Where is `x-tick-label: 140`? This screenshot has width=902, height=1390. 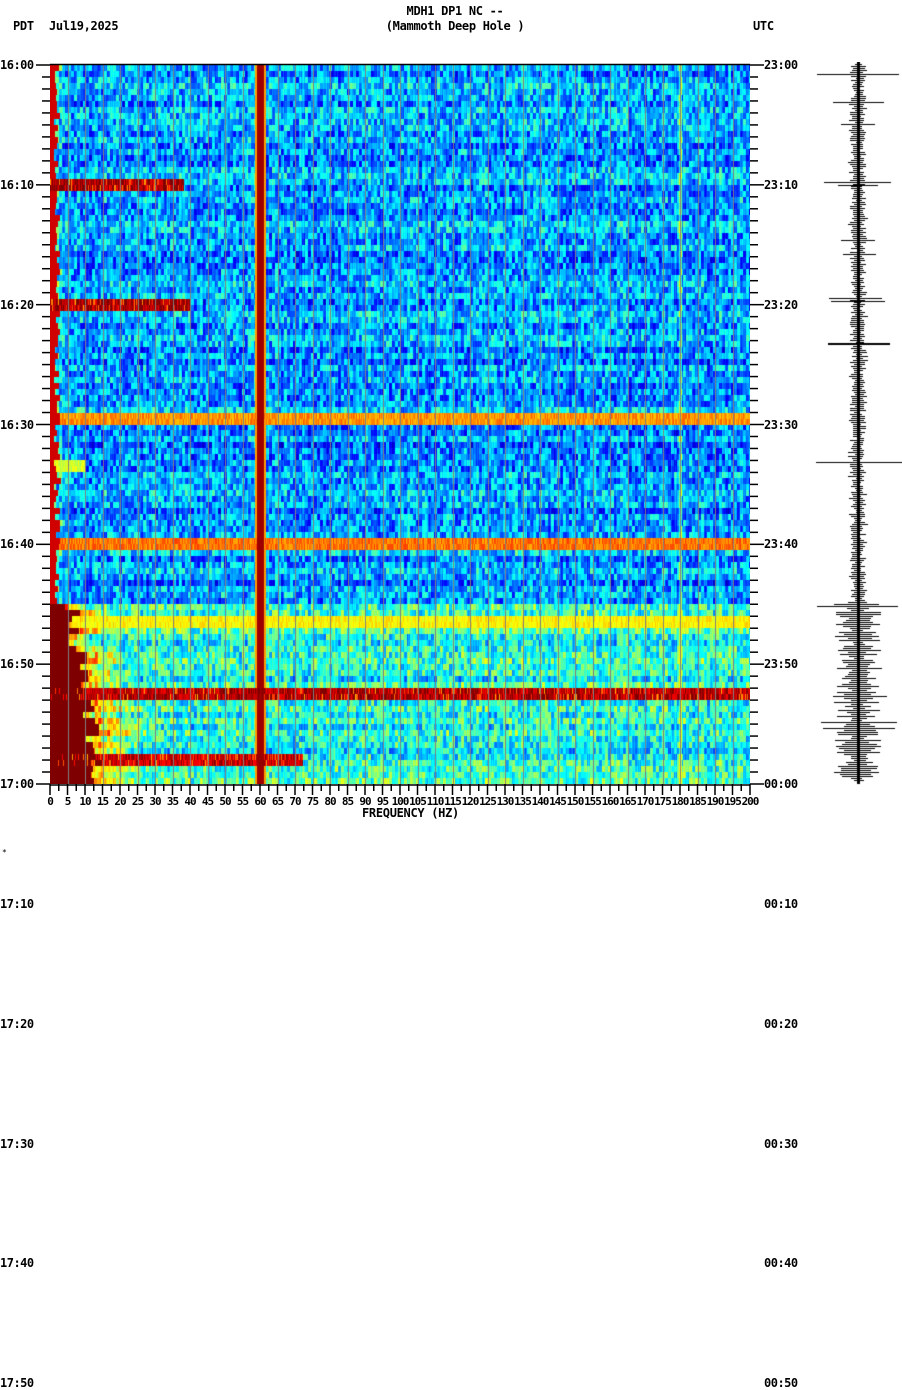
x-tick-label: 140 is located at coordinates (540, 801).